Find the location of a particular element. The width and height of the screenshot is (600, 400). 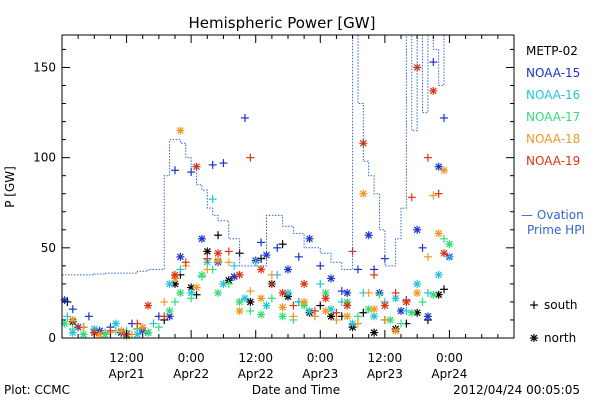

legend-item: NOAA-18 is located at coordinates (553, 139).